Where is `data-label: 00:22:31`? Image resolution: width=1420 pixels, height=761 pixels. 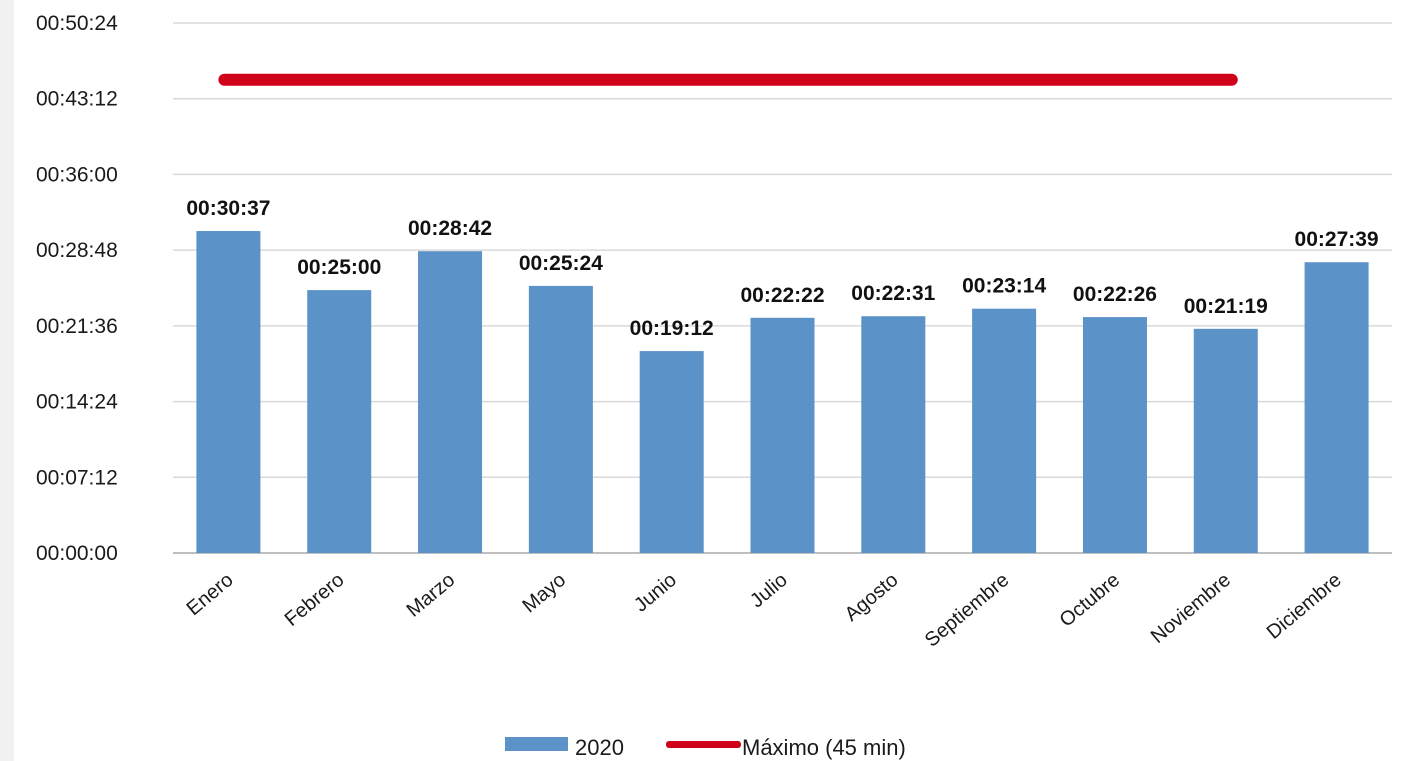
data-label: 00:22:31 is located at coordinates (893, 293).